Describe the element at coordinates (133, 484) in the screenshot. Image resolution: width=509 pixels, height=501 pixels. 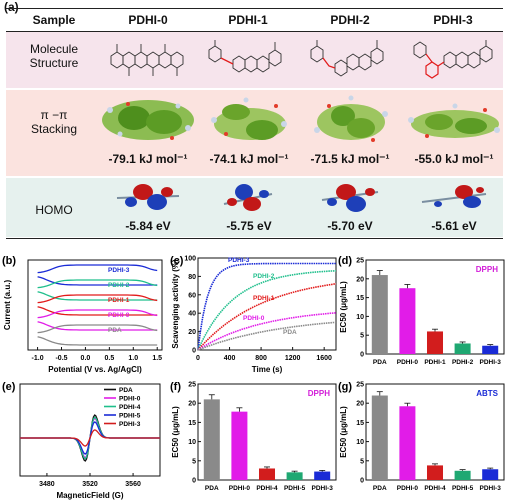
I see `x-tick-label: 3560` at that location.